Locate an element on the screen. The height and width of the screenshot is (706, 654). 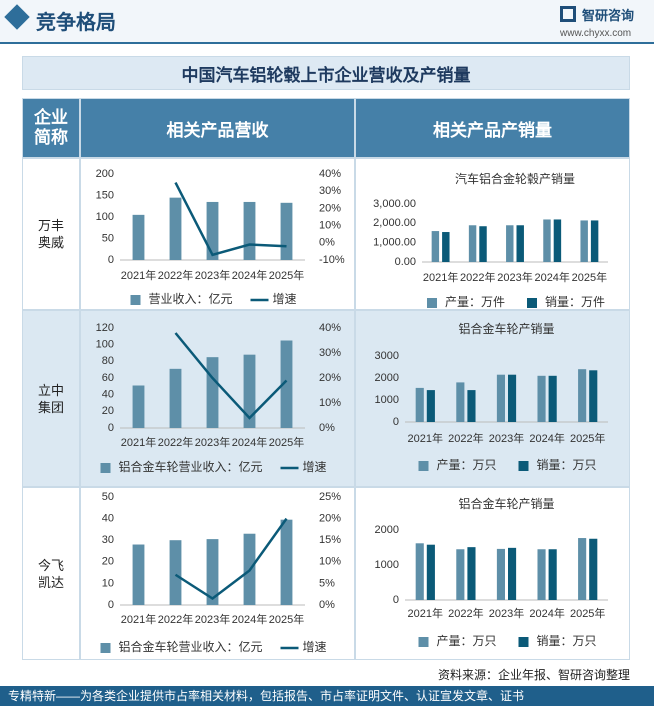
table-title: 中国汽车铝轮毂上市企业营收及产销量 is located at coordinates (326, 73).